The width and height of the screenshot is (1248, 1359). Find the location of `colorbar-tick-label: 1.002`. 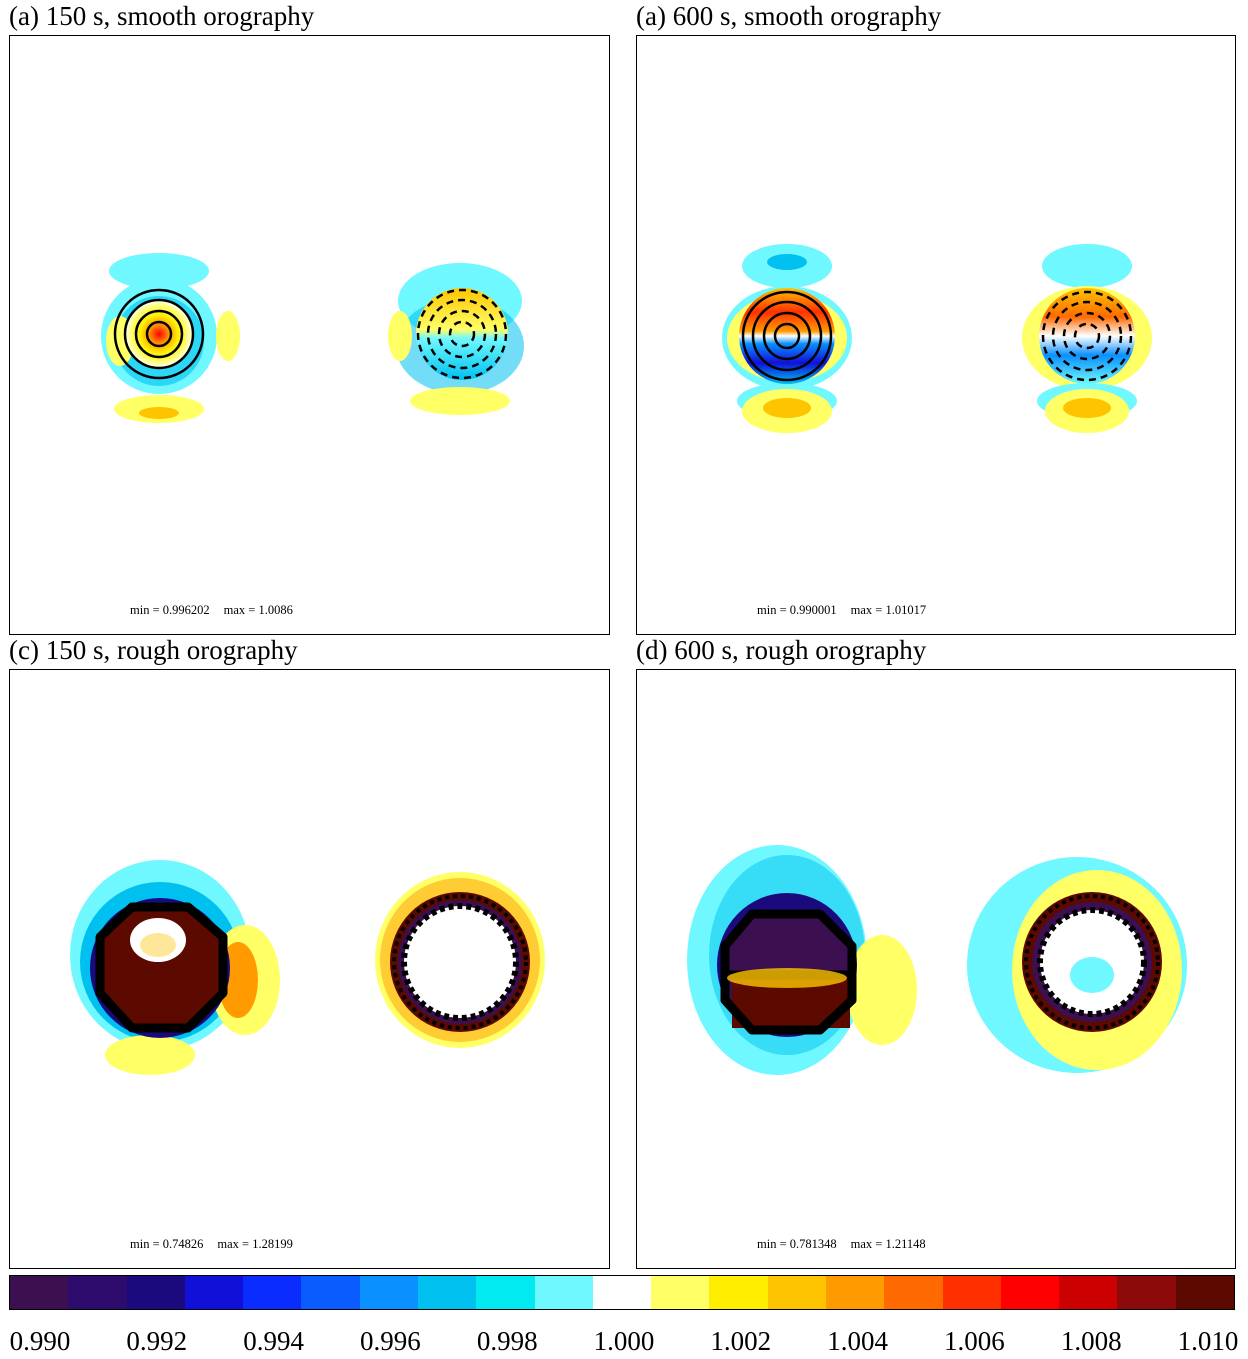

colorbar-tick-label: 1.002 is located at coordinates (740, 1341).